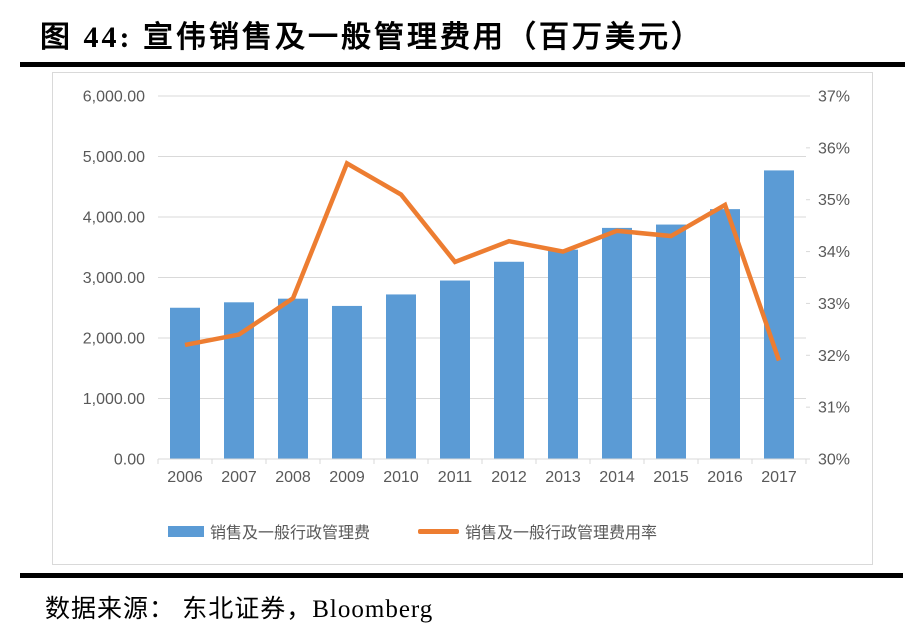 This screenshot has width=914, height=643. I want to click on left-axis-label: 5,000.00, so click(114, 157).